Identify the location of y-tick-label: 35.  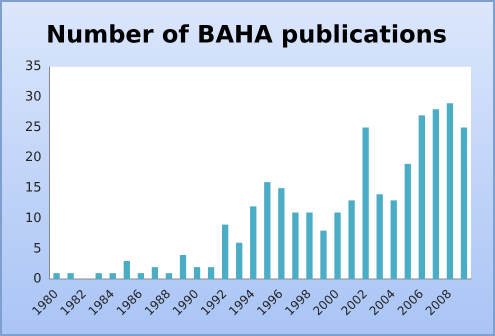
(33, 66).